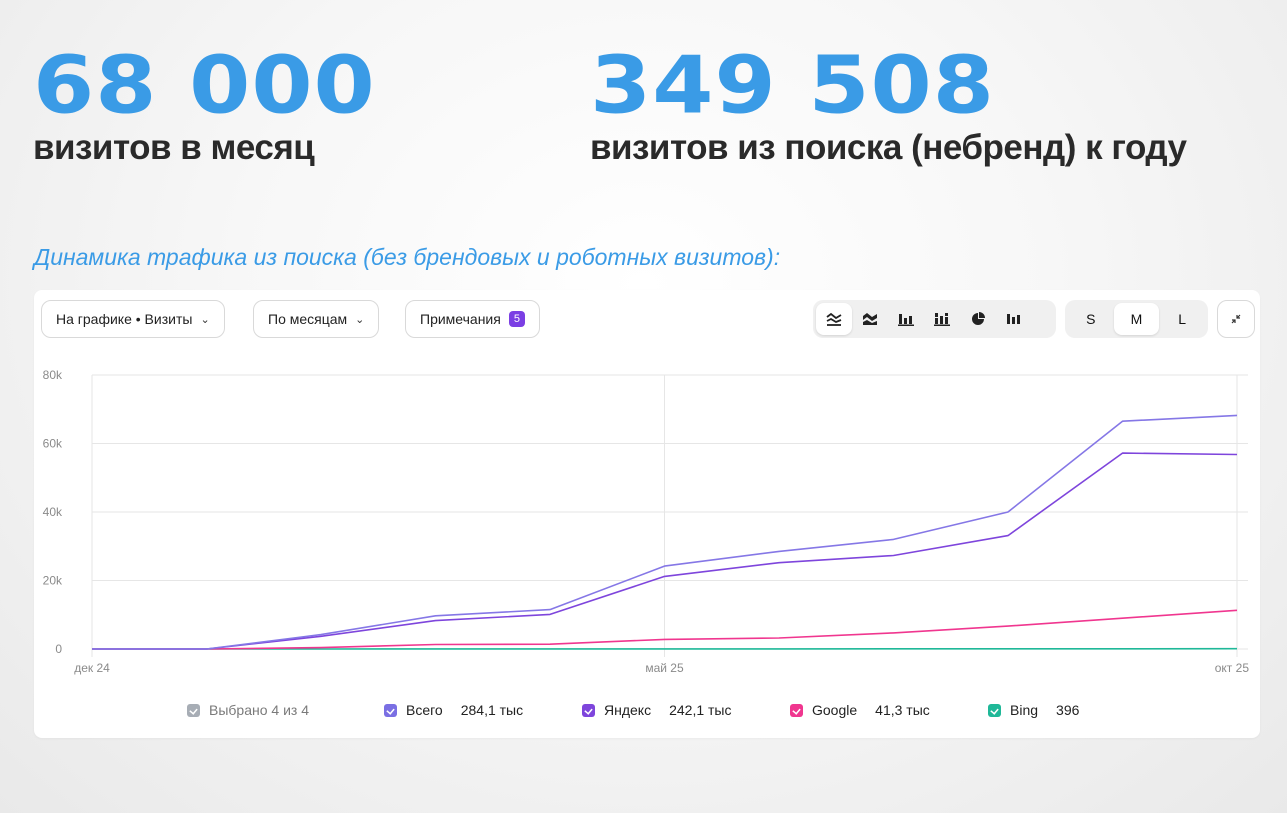  I want to click on legend-item-google: Google 41,3 тыс, so click(860, 710).